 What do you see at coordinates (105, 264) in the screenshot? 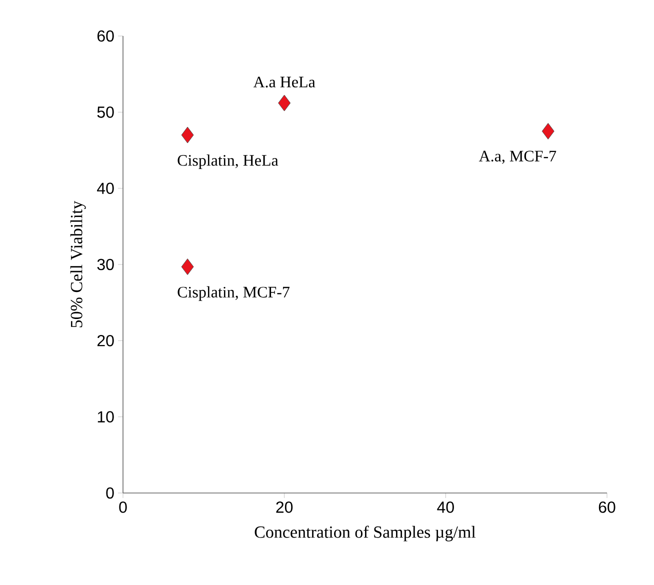
I see `y-tick-label: 30` at bounding box center [105, 264].